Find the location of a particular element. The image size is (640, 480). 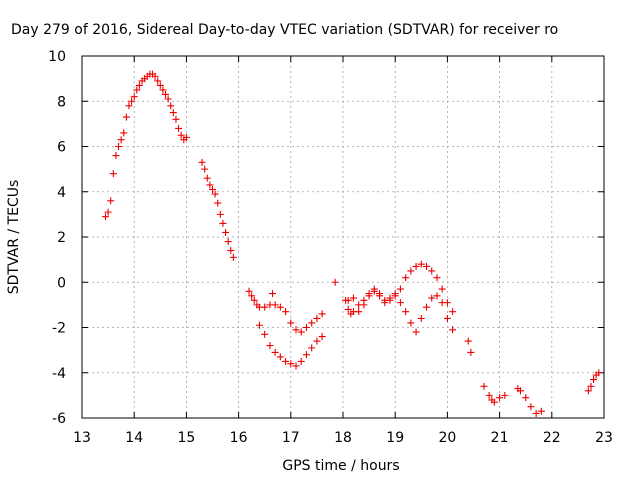

y-tick-label-2: -2 is located at coordinates (59, 329).